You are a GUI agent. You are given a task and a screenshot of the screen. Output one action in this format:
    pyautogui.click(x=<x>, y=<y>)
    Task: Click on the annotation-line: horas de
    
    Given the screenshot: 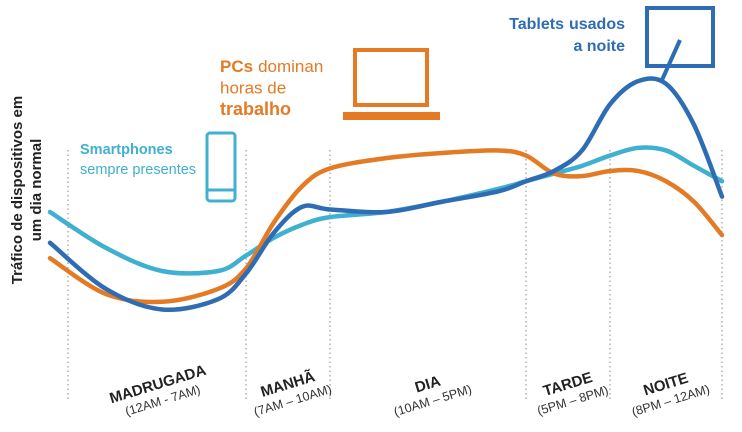 What is the action you would take?
    pyautogui.click(x=253, y=87)
    